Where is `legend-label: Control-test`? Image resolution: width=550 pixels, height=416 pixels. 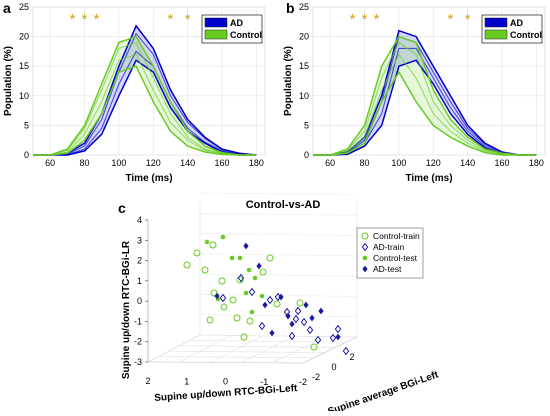 legend-label: Control-test is located at coordinates (395, 258).